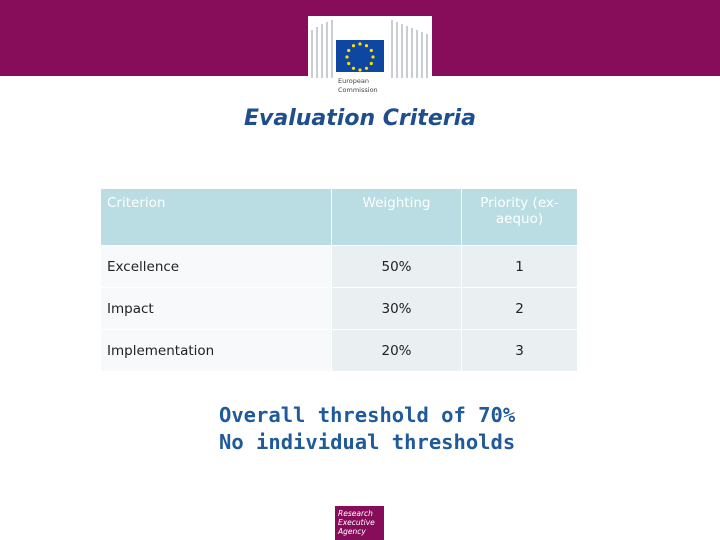 Image resolution: width=720 pixels, height=540 pixels. Describe the element at coordinates (519, 308) in the screenshot. I see `table-cell: 2` at that location.